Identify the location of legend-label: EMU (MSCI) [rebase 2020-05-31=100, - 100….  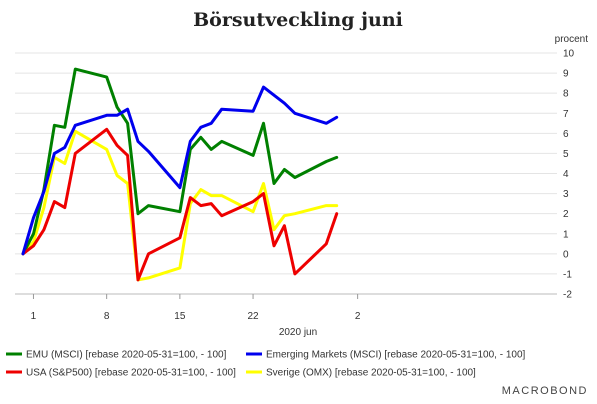
(126, 355).